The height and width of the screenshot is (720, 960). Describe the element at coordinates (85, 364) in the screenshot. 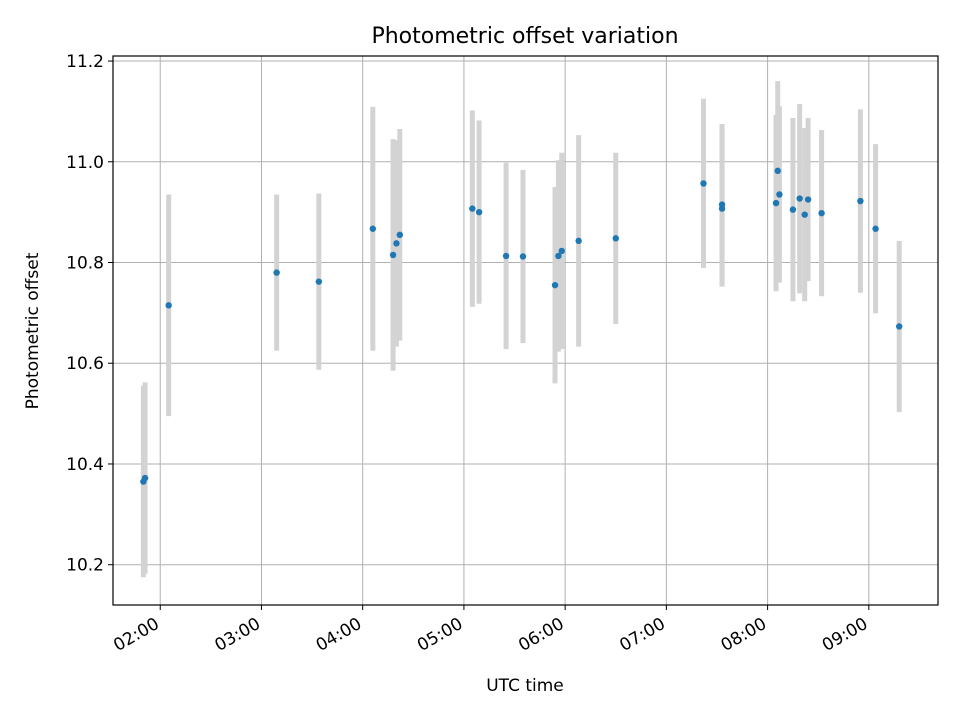

I see `y-tick-label: 10.6` at that location.